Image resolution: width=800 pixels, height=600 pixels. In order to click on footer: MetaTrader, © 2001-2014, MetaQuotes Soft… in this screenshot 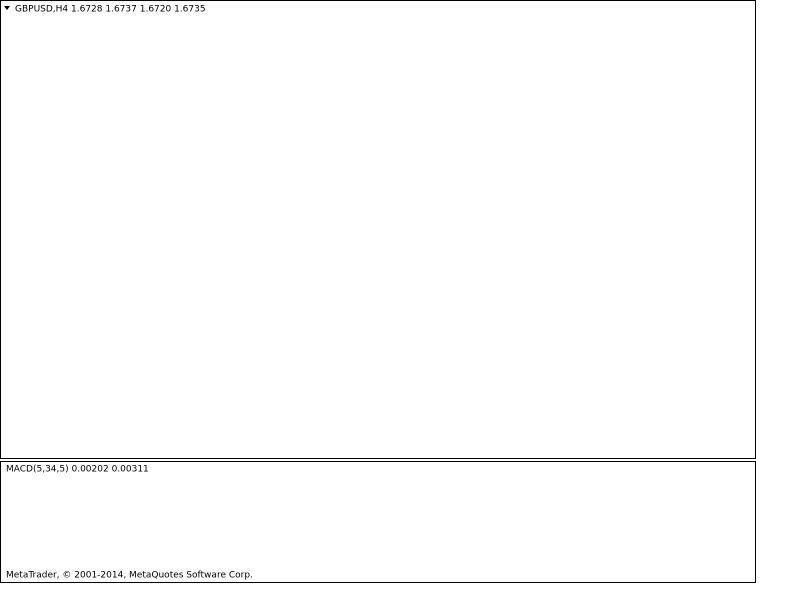, I will do `click(129, 576)`.